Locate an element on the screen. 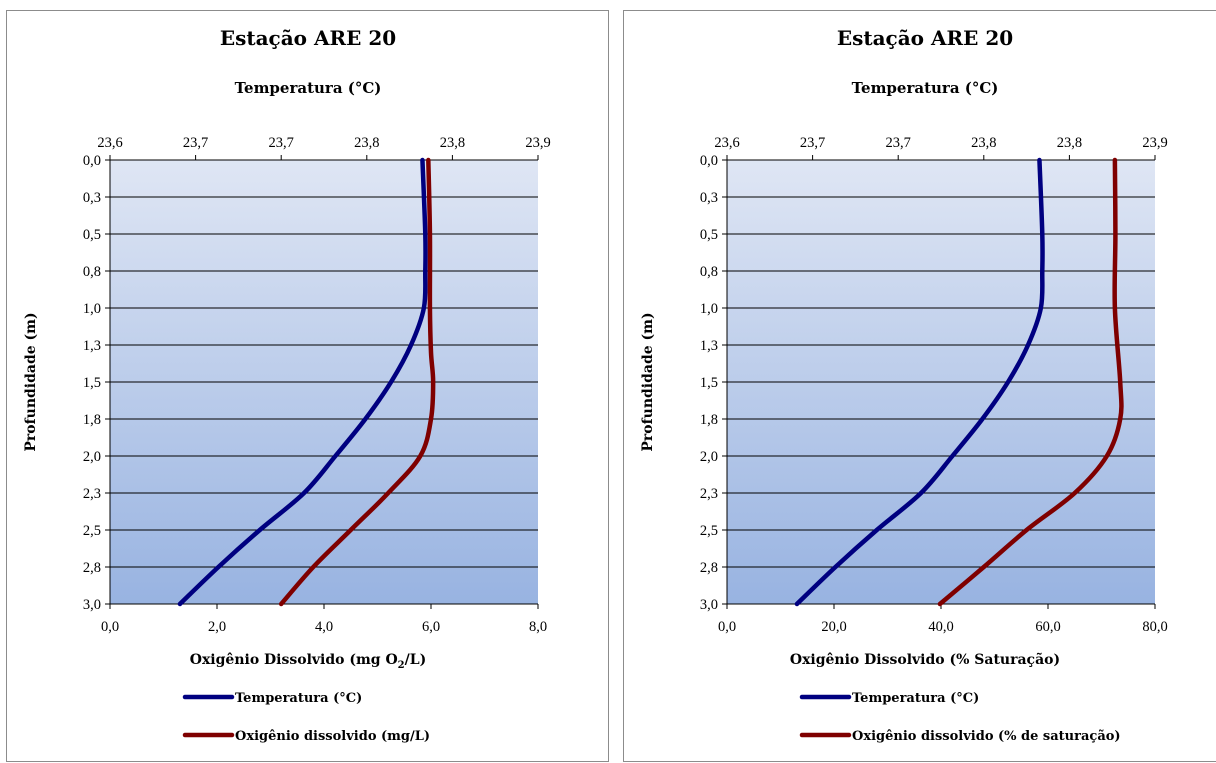  x-axis-title: Oxigênio Dissolvido (% Saturação) is located at coordinates (925, 659).